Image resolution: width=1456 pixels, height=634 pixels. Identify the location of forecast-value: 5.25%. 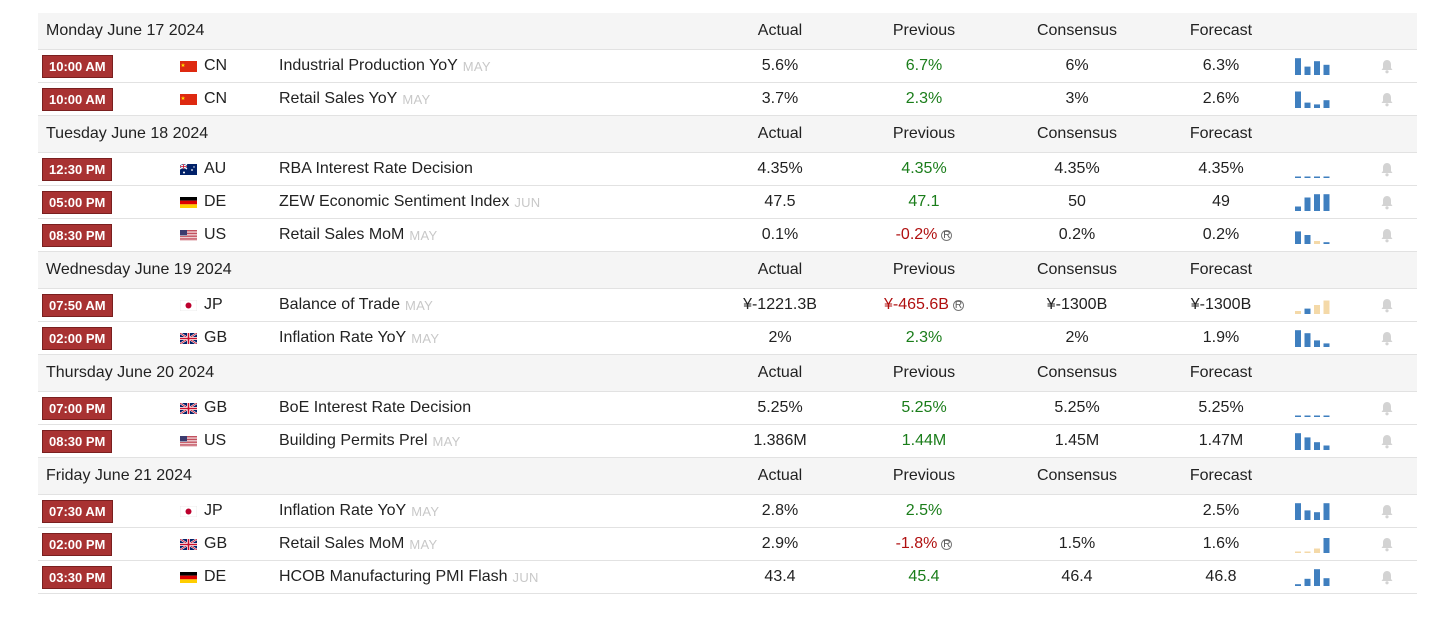
(1221, 407).